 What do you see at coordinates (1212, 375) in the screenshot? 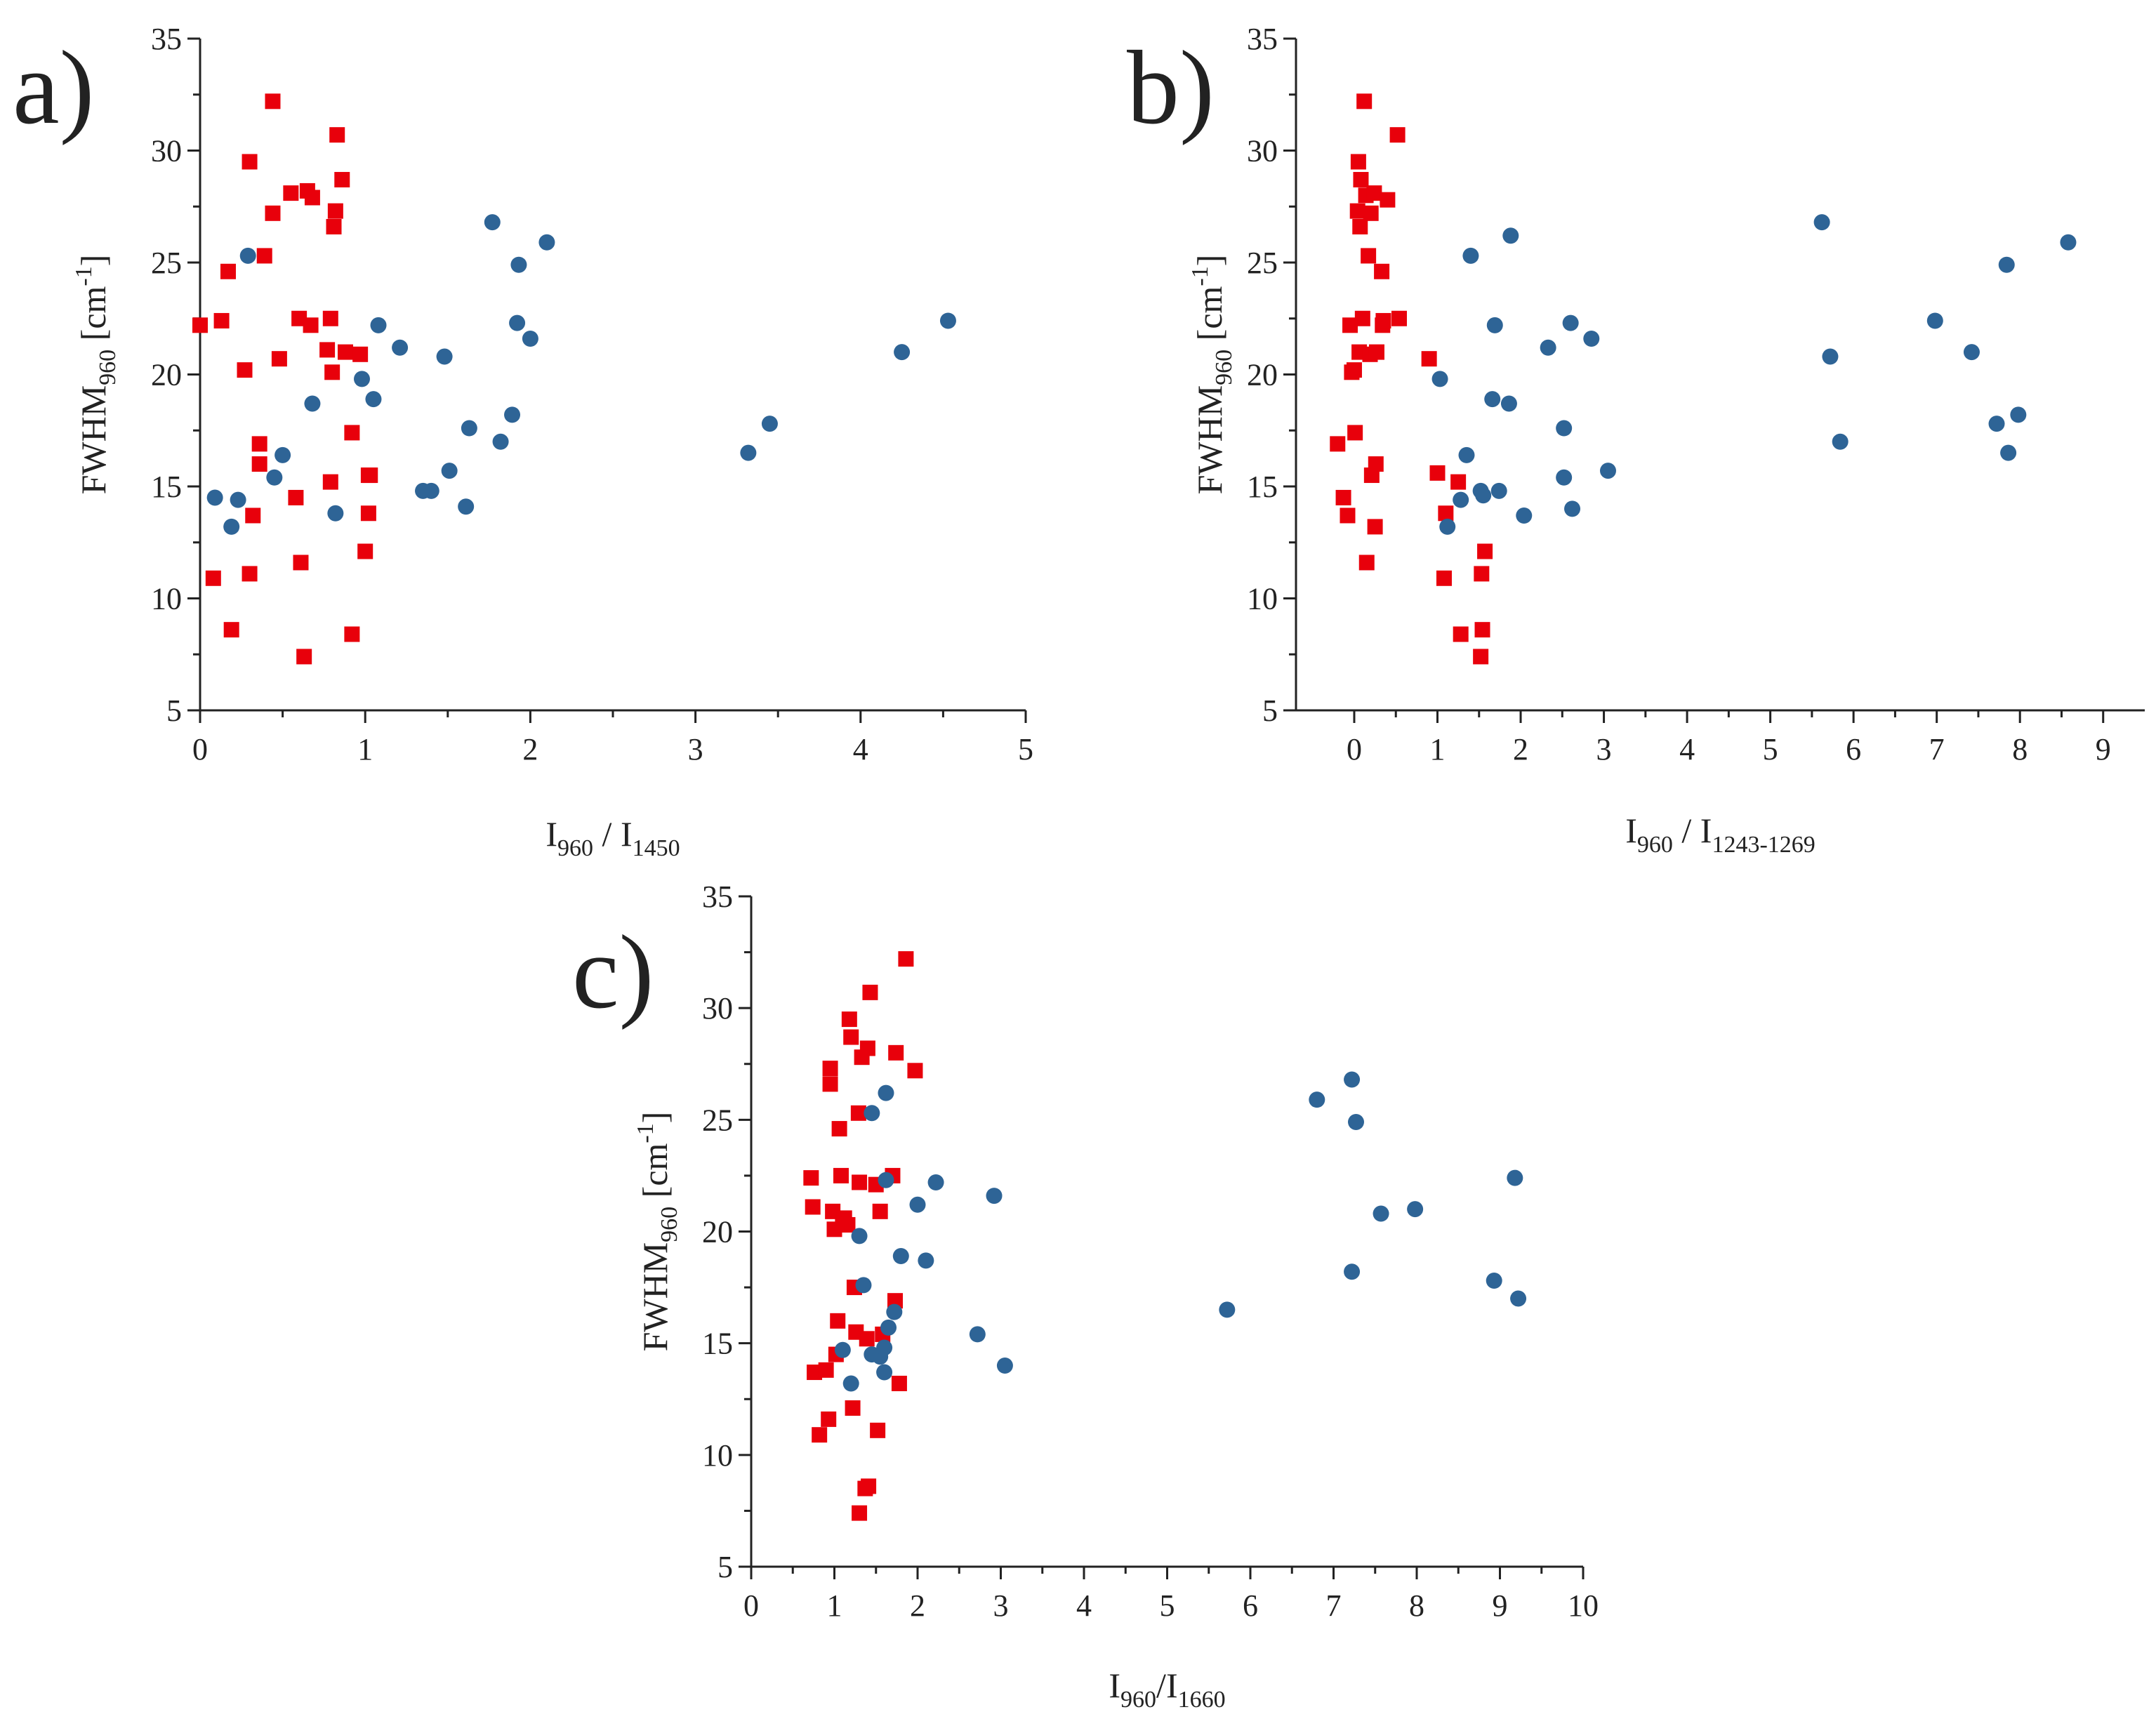
I see `y-axis-title: FWHM960 [cm-1]` at bounding box center [1212, 375].